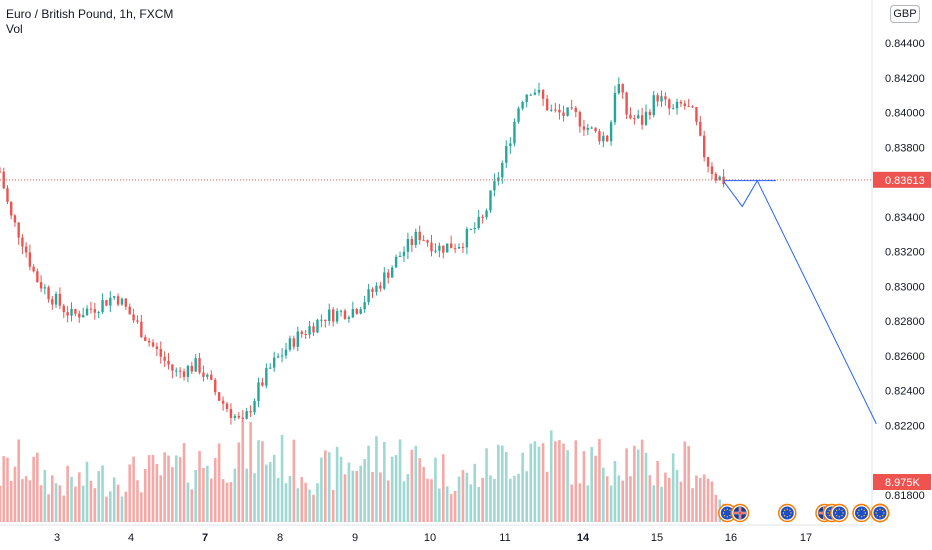 This screenshot has width=932, height=550. What do you see at coordinates (905, 496) in the screenshot?
I see `price-tick-label: 0.81800` at bounding box center [905, 496].